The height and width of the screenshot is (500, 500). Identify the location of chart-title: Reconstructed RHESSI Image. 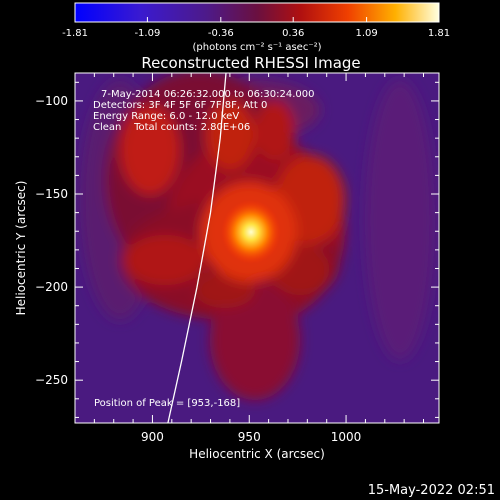
(250, 63).